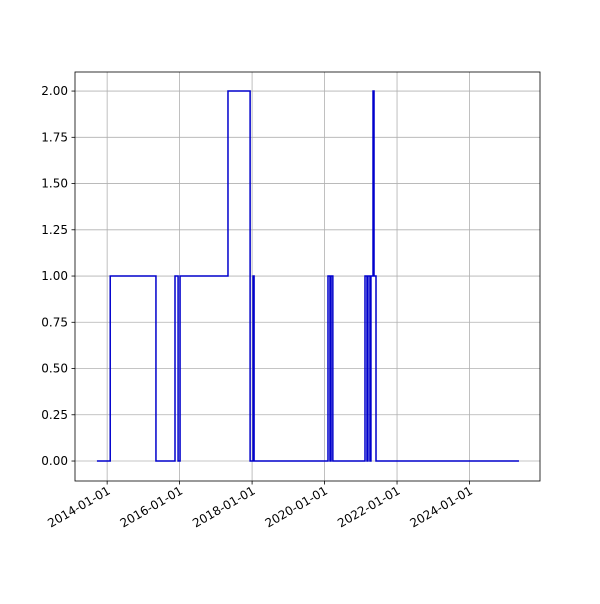 This screenshot has width=600, height=604. I want to click on y-tick-label: 0.75, so click(54, 322).